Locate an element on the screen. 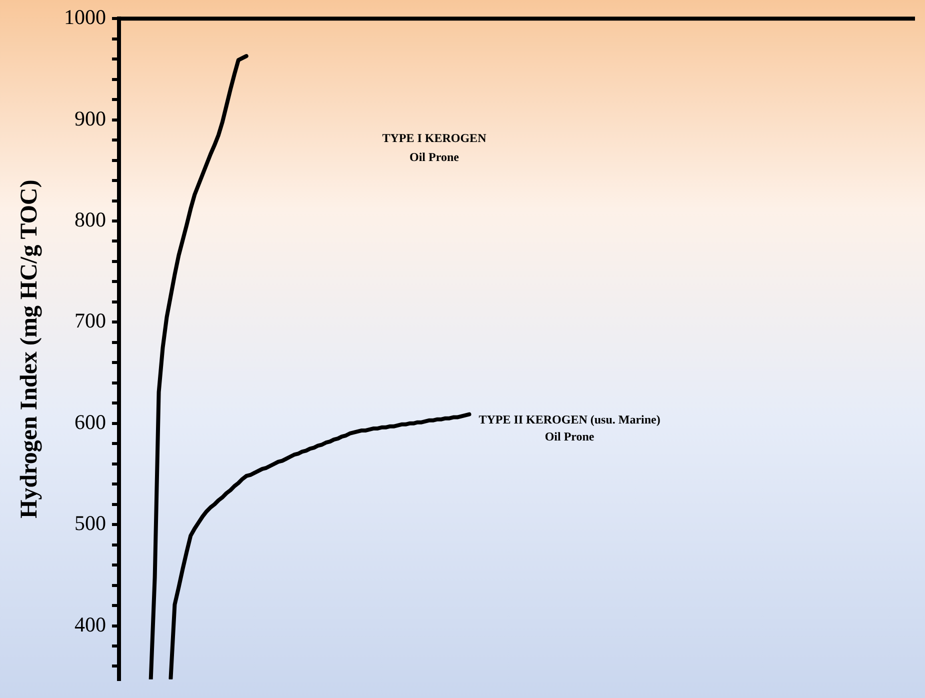  y-tick-label: 1000 is located at coordinates (85, 17).